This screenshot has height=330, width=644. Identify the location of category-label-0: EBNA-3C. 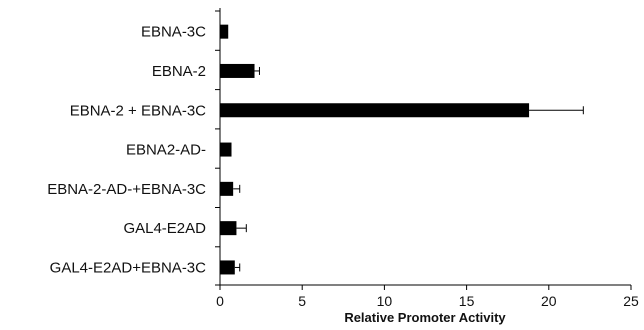
(173, 32).